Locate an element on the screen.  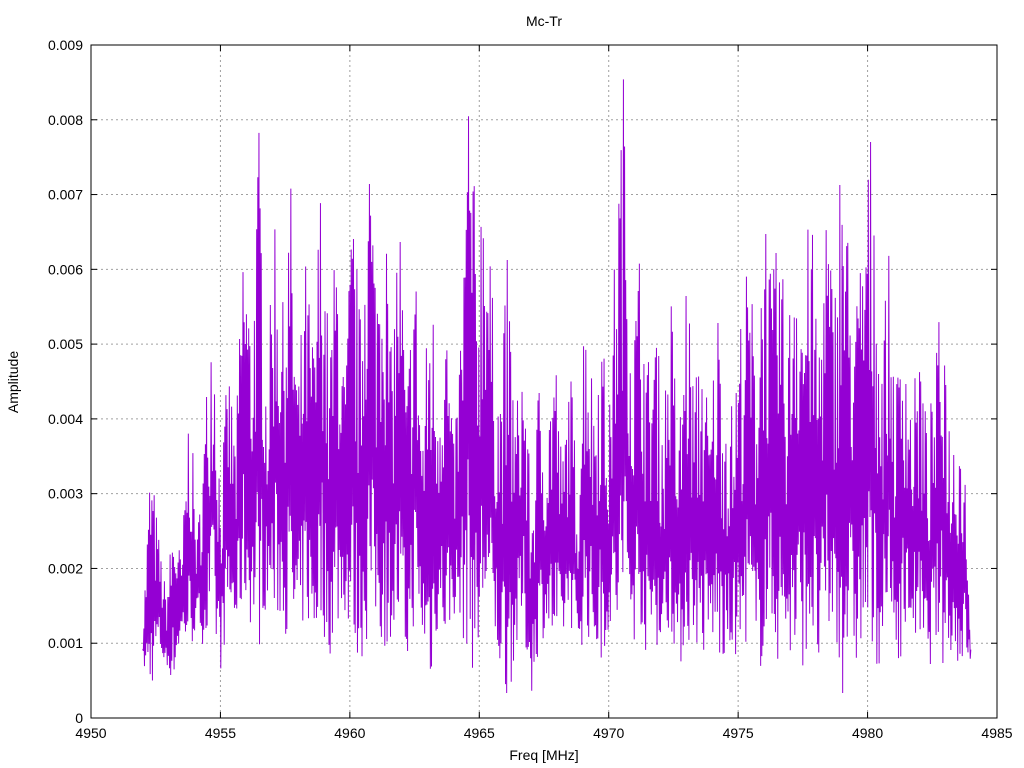
y-axis-label: Amplitude is located at coordinates (13, 382).